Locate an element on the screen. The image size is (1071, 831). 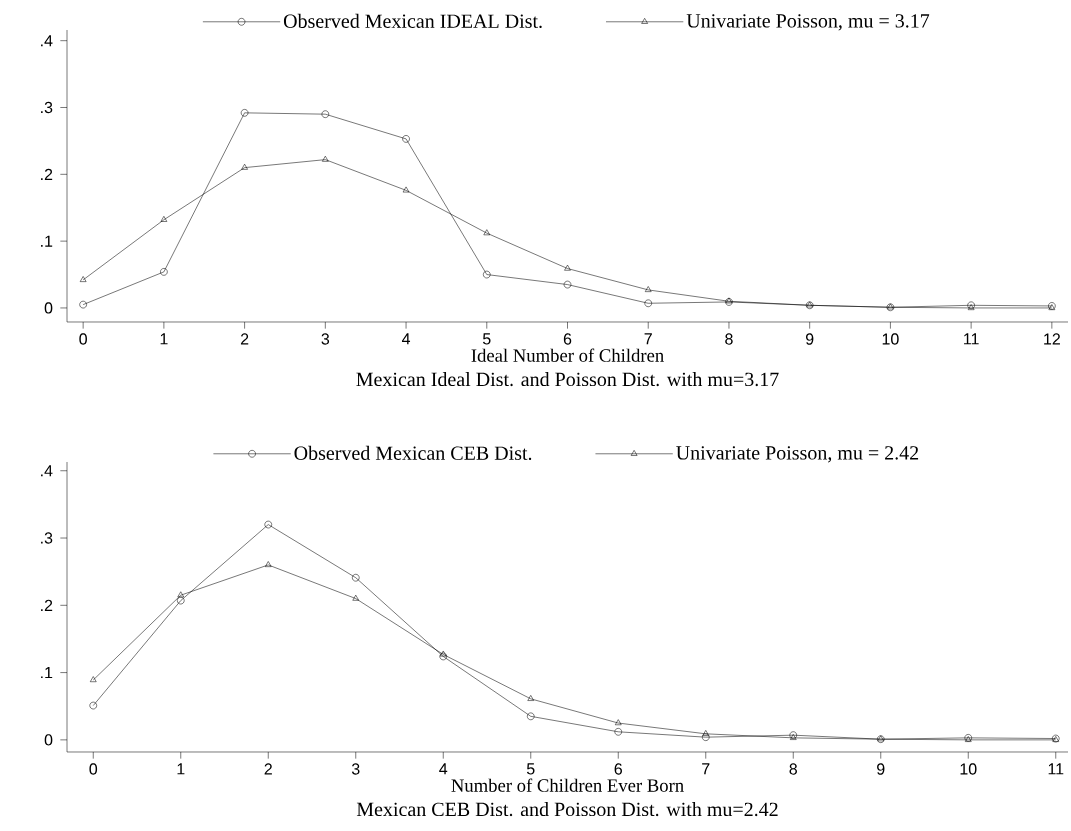
legend-label: Univariate Poisson, mu = 2.42 is located at coordinates (797, 454).